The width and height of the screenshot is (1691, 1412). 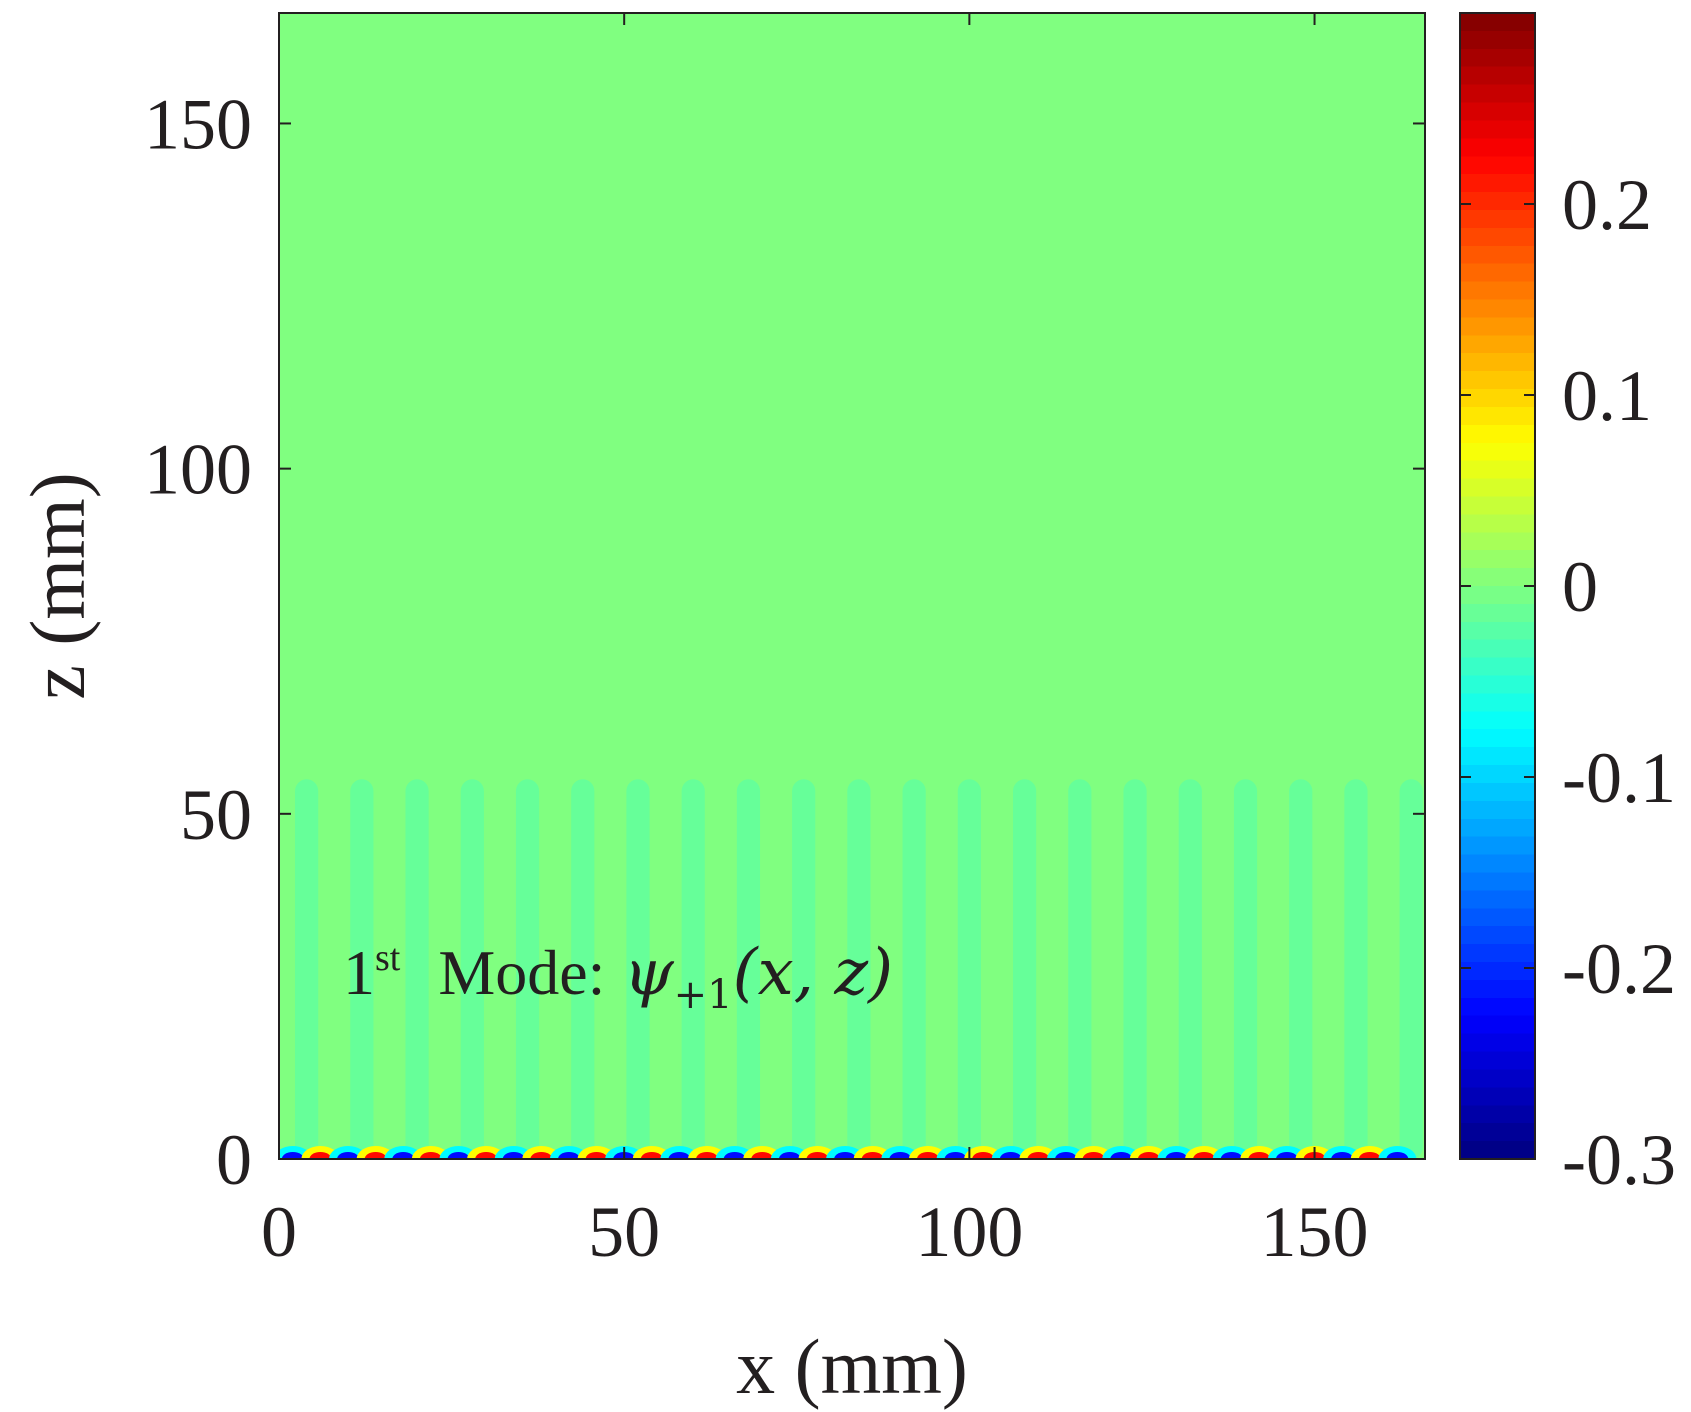 What do you see at coordinates (234, 1160) in the screenshot?
I see `y-tick-label: 0` at bounding box center [234, 1160].